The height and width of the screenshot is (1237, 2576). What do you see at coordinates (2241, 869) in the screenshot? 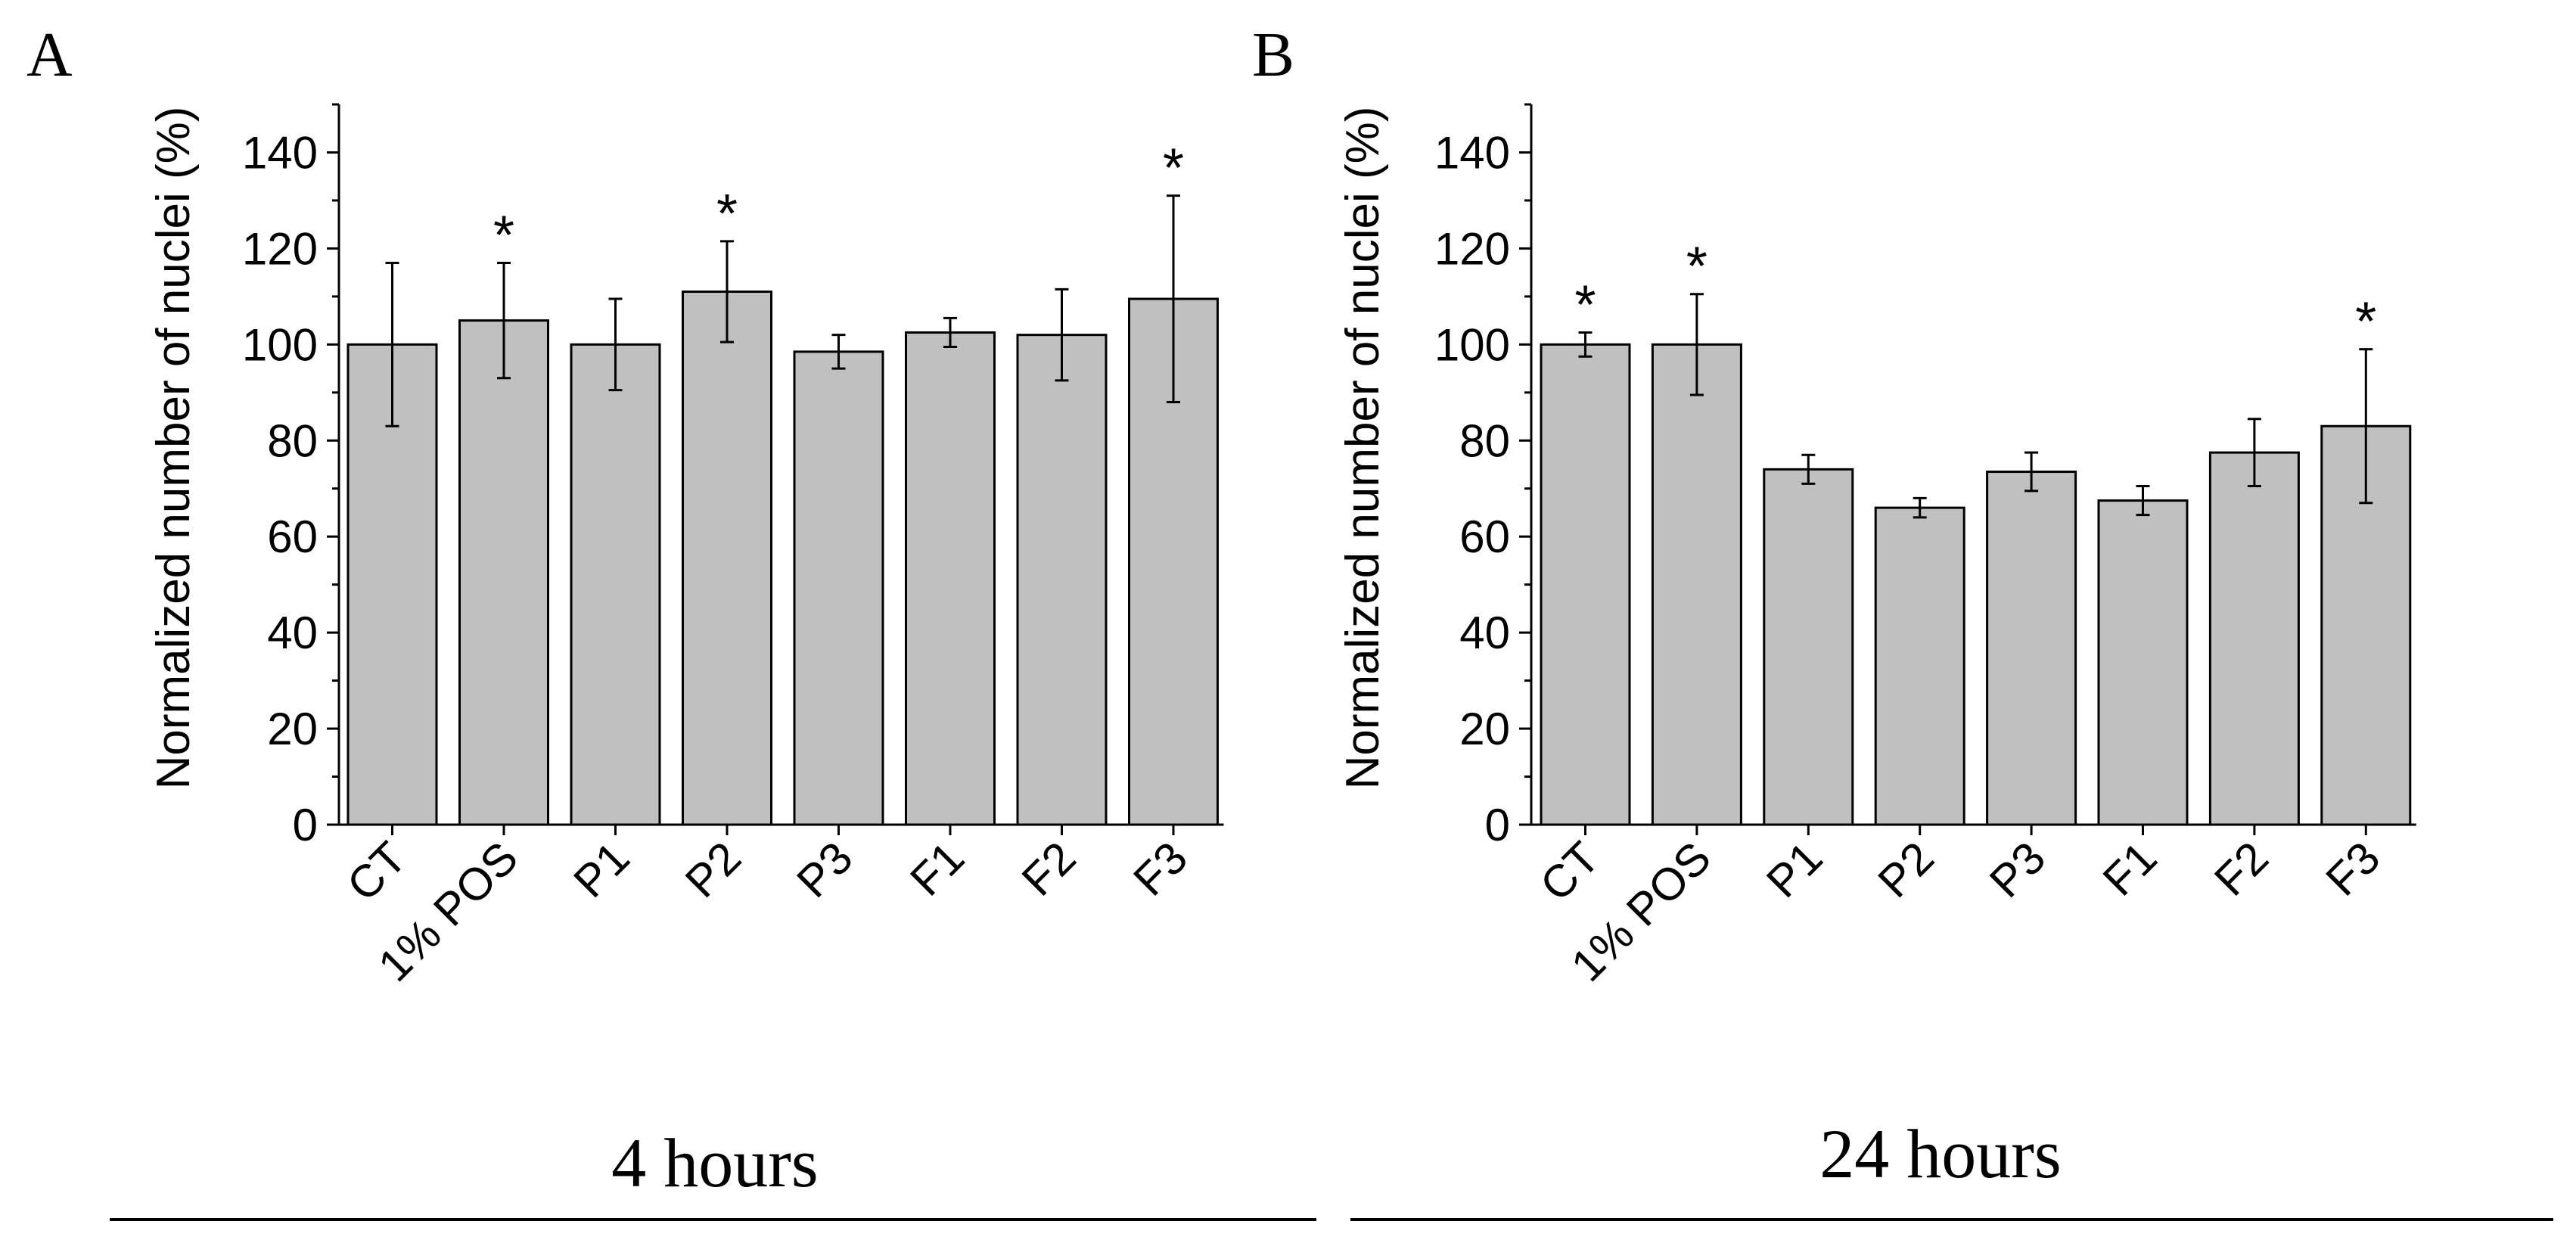
I see `panel-b-category-label-6: F2` at bounding box center [2241, 869].